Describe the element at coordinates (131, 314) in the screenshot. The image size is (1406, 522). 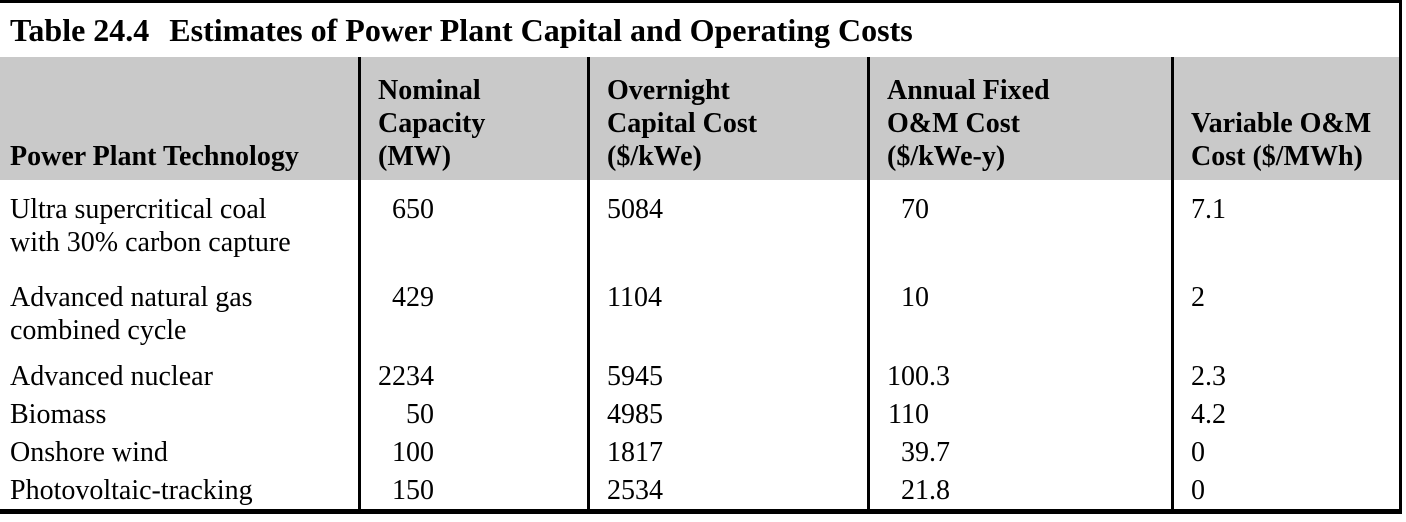
I see `cell-technology: Advanced natural gas combined cycle` at that location.